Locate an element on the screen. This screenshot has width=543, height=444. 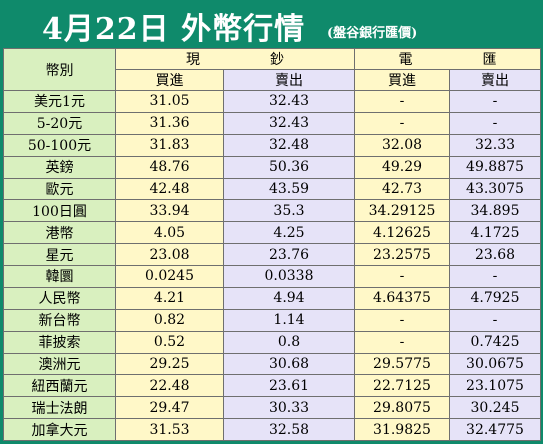
table-row: 星元 23.08 23.76 23.2575 23.68 is located at coordinates (272, 254).